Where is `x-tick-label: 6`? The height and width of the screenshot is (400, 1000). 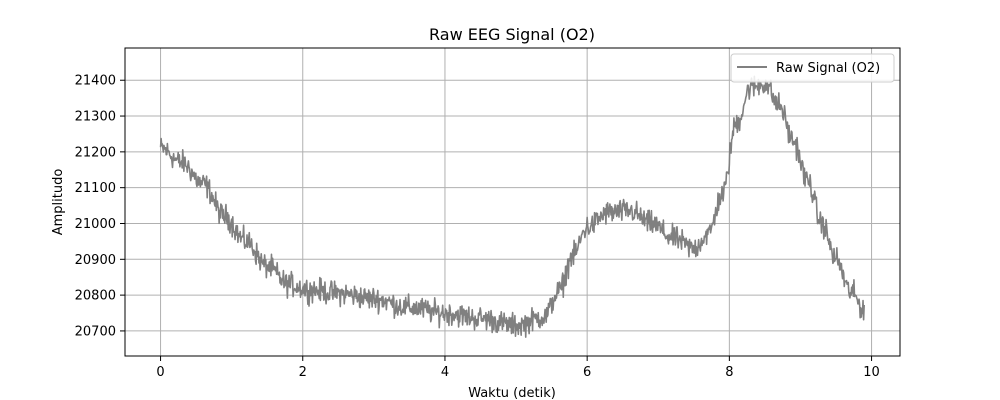 x-tick-label: 6 is located at coordinates (587, 372).